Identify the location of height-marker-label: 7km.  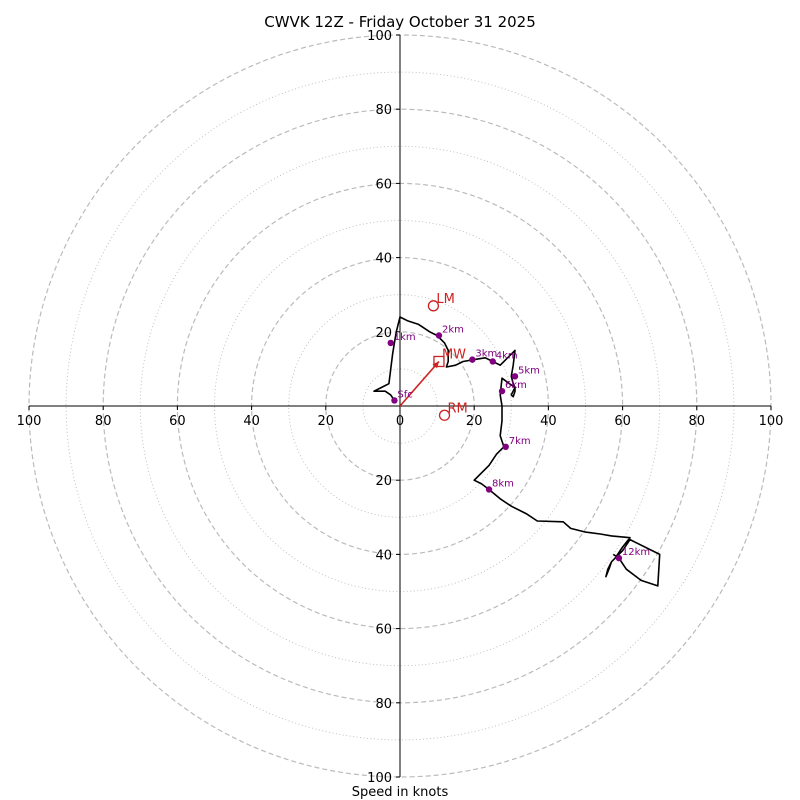
(520, 441).